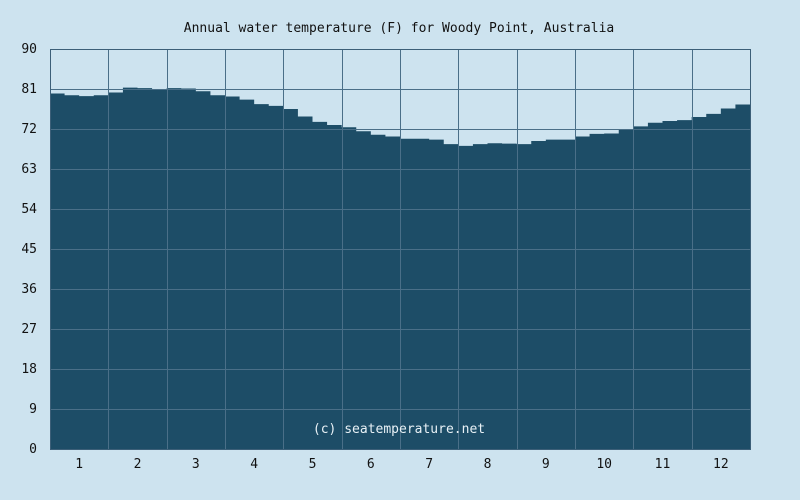 The height and width of the screenshot is (500, 800). What do you see at coordinates (196, 464) in the screenshot?
I see `x-tick-label: 3` at bounding box center [196, 464].